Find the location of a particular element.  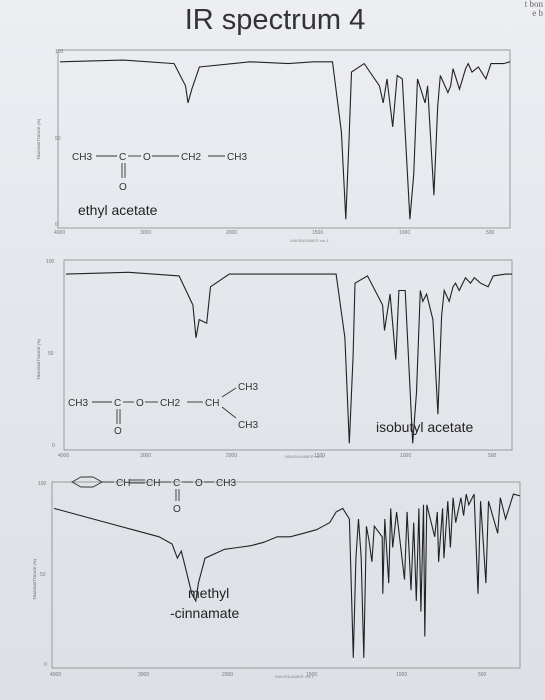

corner-note: t bon e b is located at coordinates (523, 9).